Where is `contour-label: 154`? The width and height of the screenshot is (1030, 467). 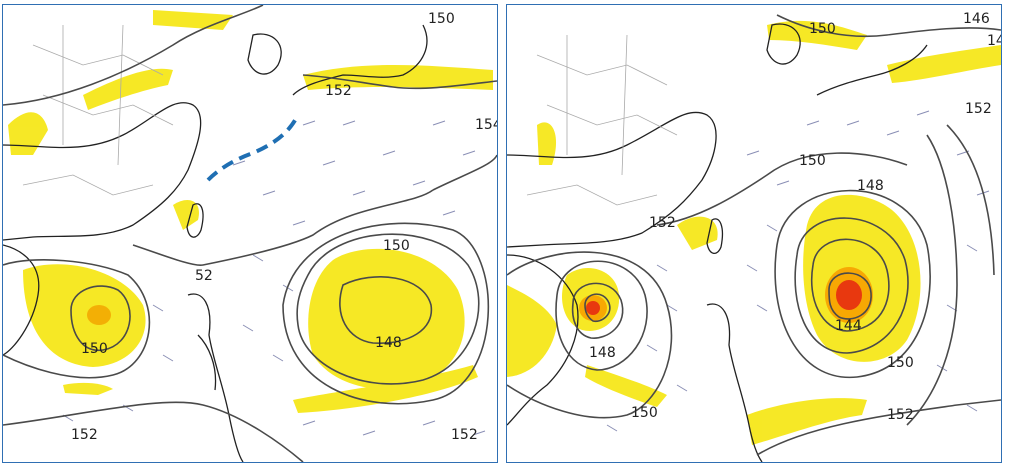 contour-label: 154 is located at coordinates (486, 125).